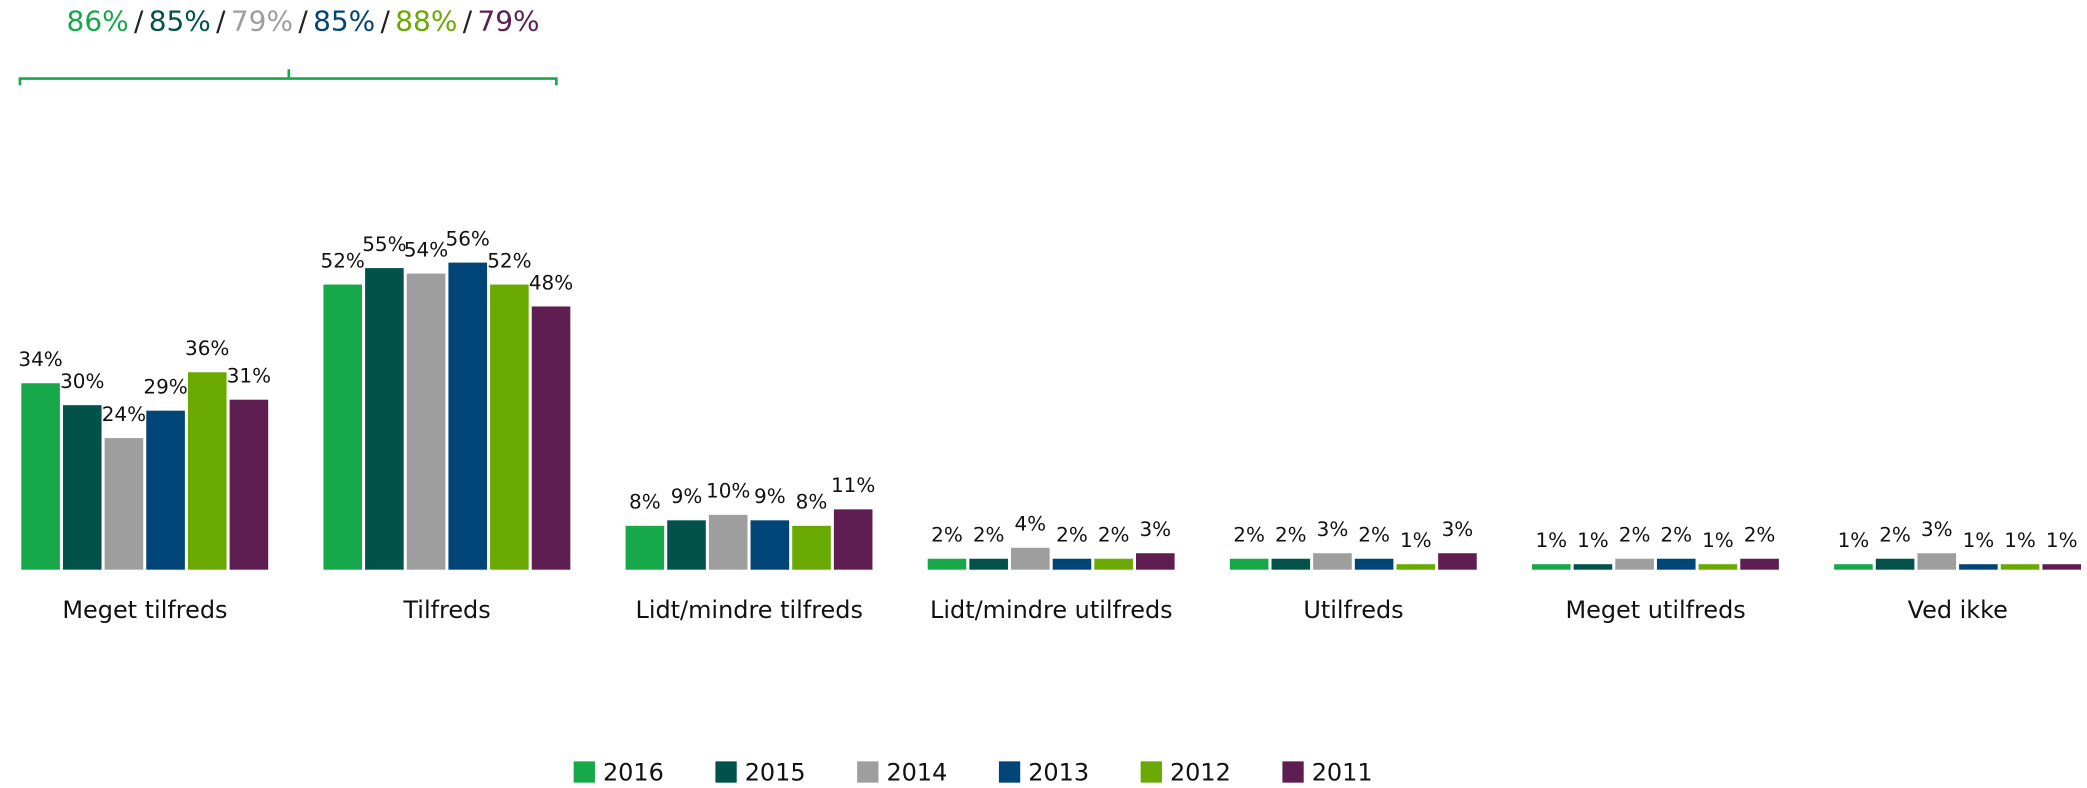  Describe the element at coordinates (446, 610) in the screenshot. I see `x-tick-label: Tilfreds` at that location.